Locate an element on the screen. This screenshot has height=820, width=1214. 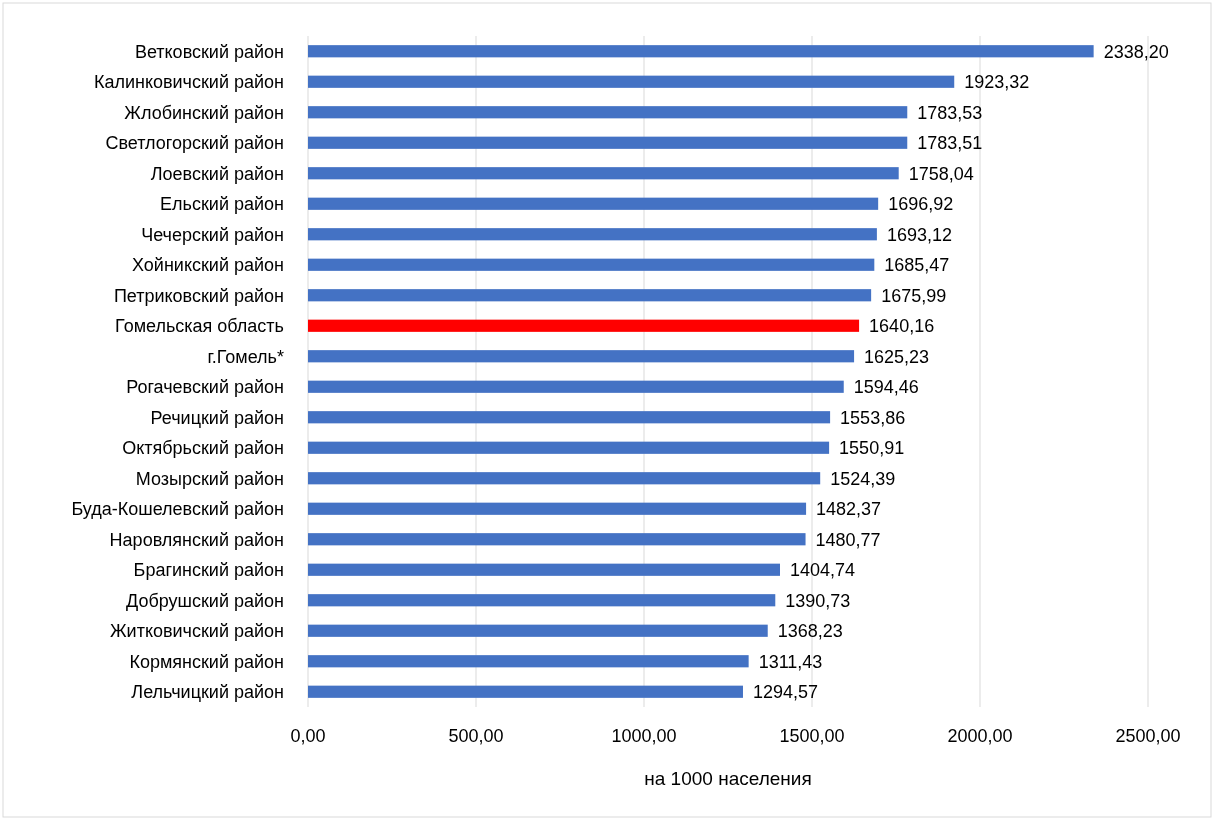
data-label: 1550,91 is located at coordinates (872, 448).